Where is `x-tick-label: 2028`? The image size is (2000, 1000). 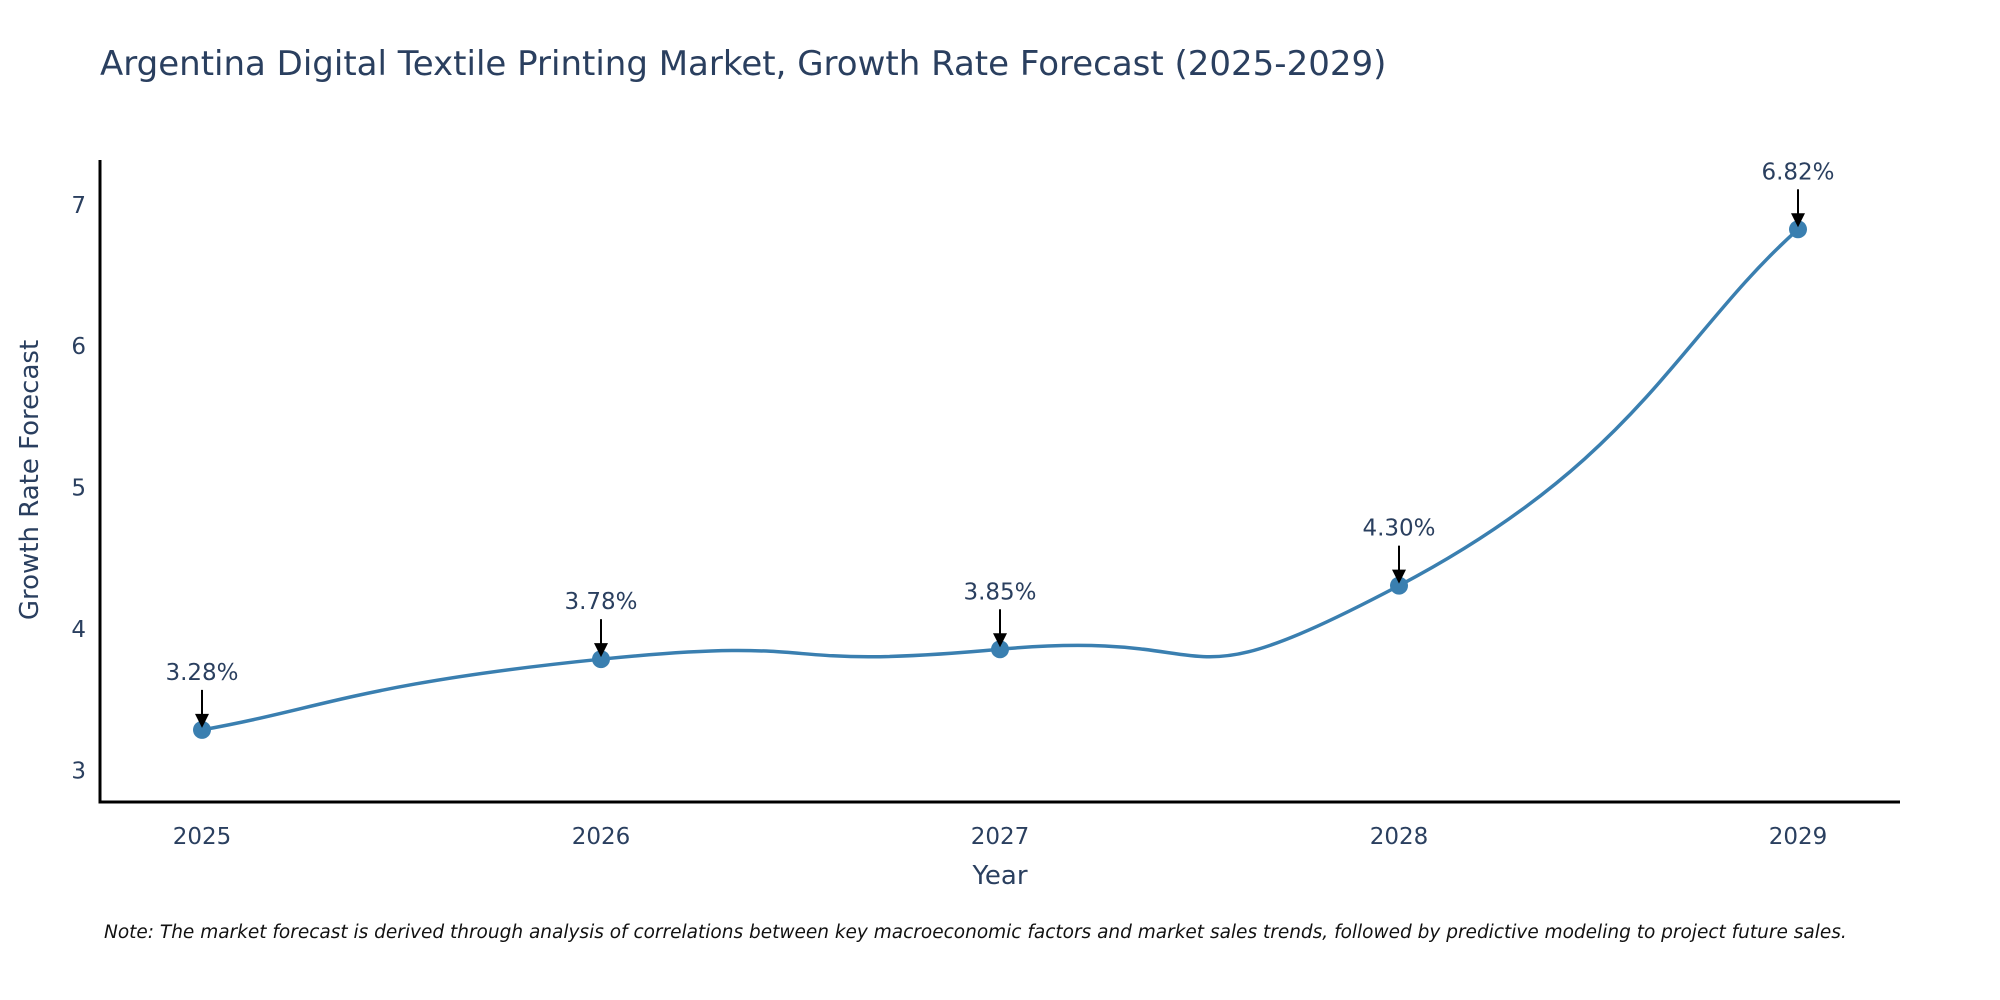 x-tick-label: 2028 is located at coordinates (1399, 837).